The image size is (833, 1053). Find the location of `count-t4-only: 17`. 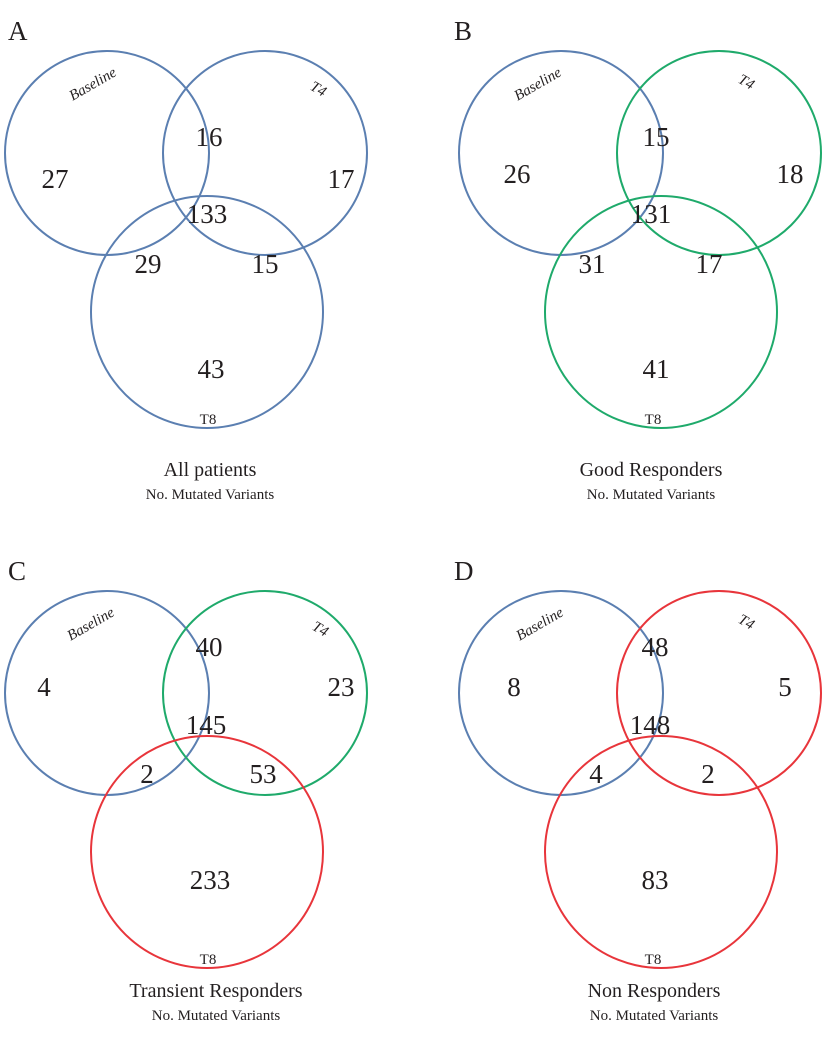

count-t4-only: 17 is located at coordinates (341, 179).